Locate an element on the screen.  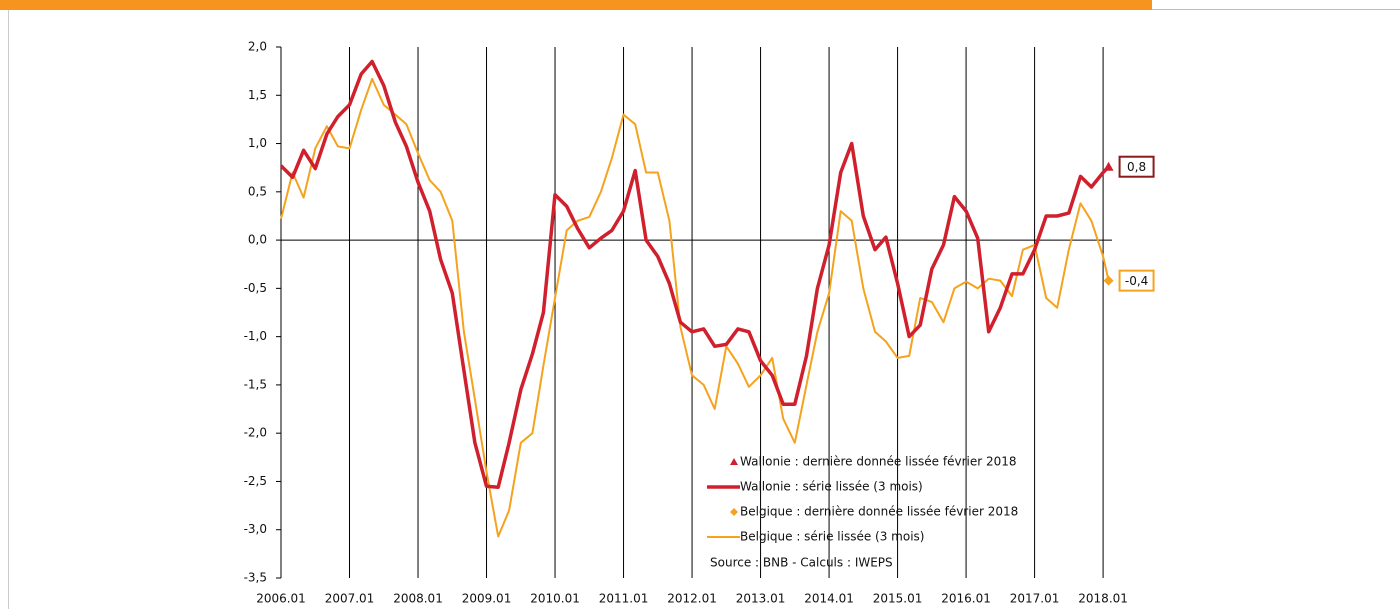
x-tick-label: 2013.01 is located at coordinates (761, 599).